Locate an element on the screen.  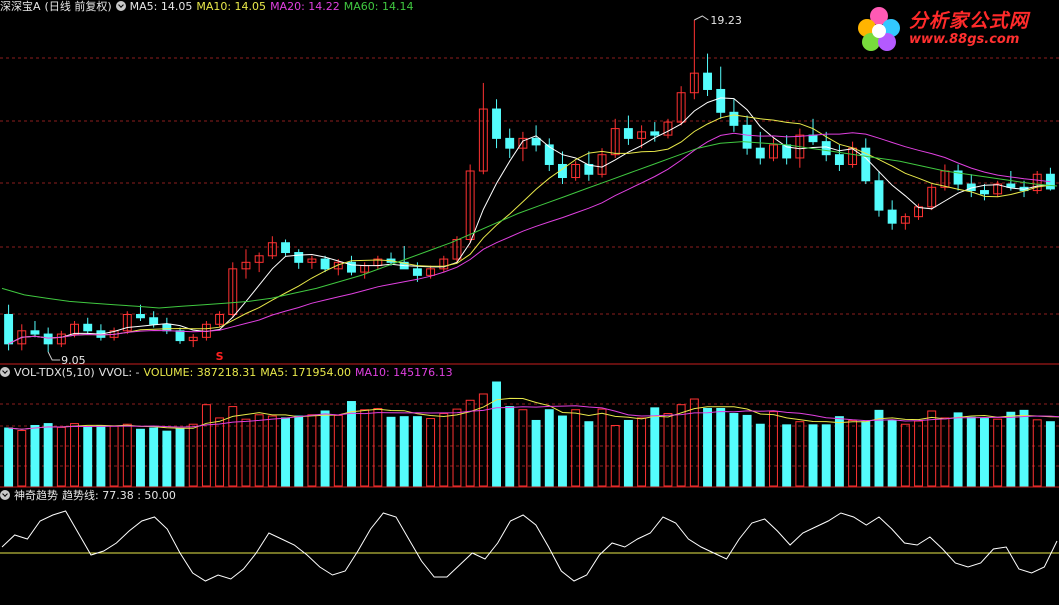
logo-url: www.88gs.com is located at coordinates (964, 39).